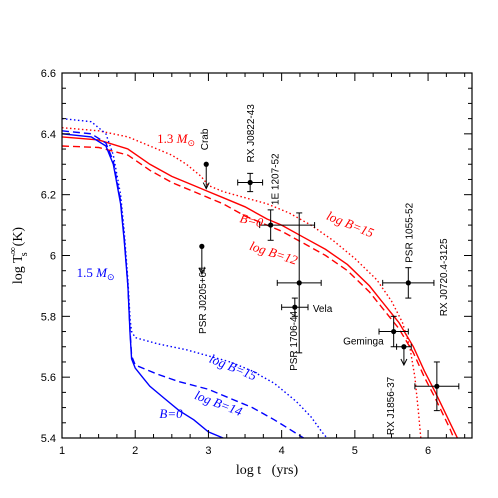 This screenshot has height=498, width=498. Describe the element at coordinates (53, 257) in the screenshot. I see `y-tick-label: 6` at that location.